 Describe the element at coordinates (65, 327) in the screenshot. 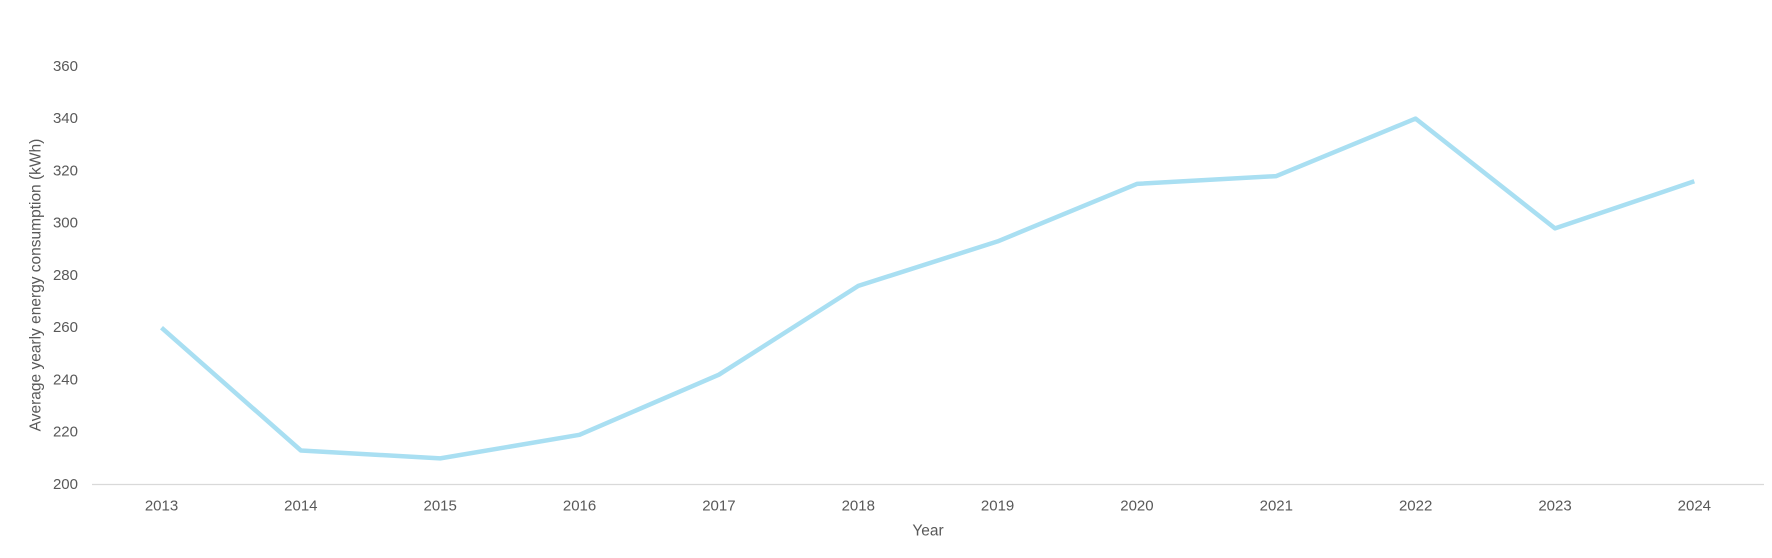

I see `y-tick-label: 260` at that location.